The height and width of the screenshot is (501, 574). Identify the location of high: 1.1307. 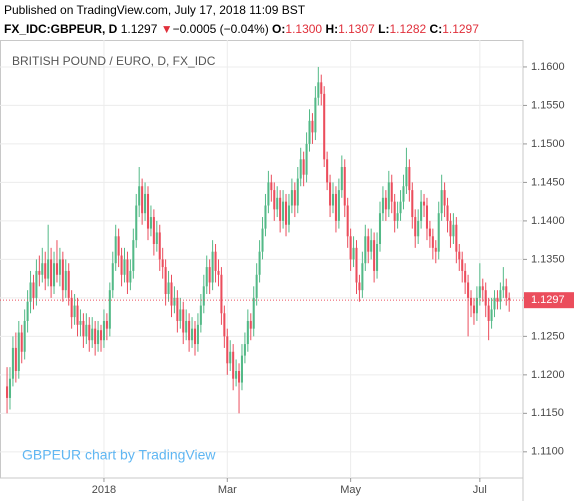
(356, 29).